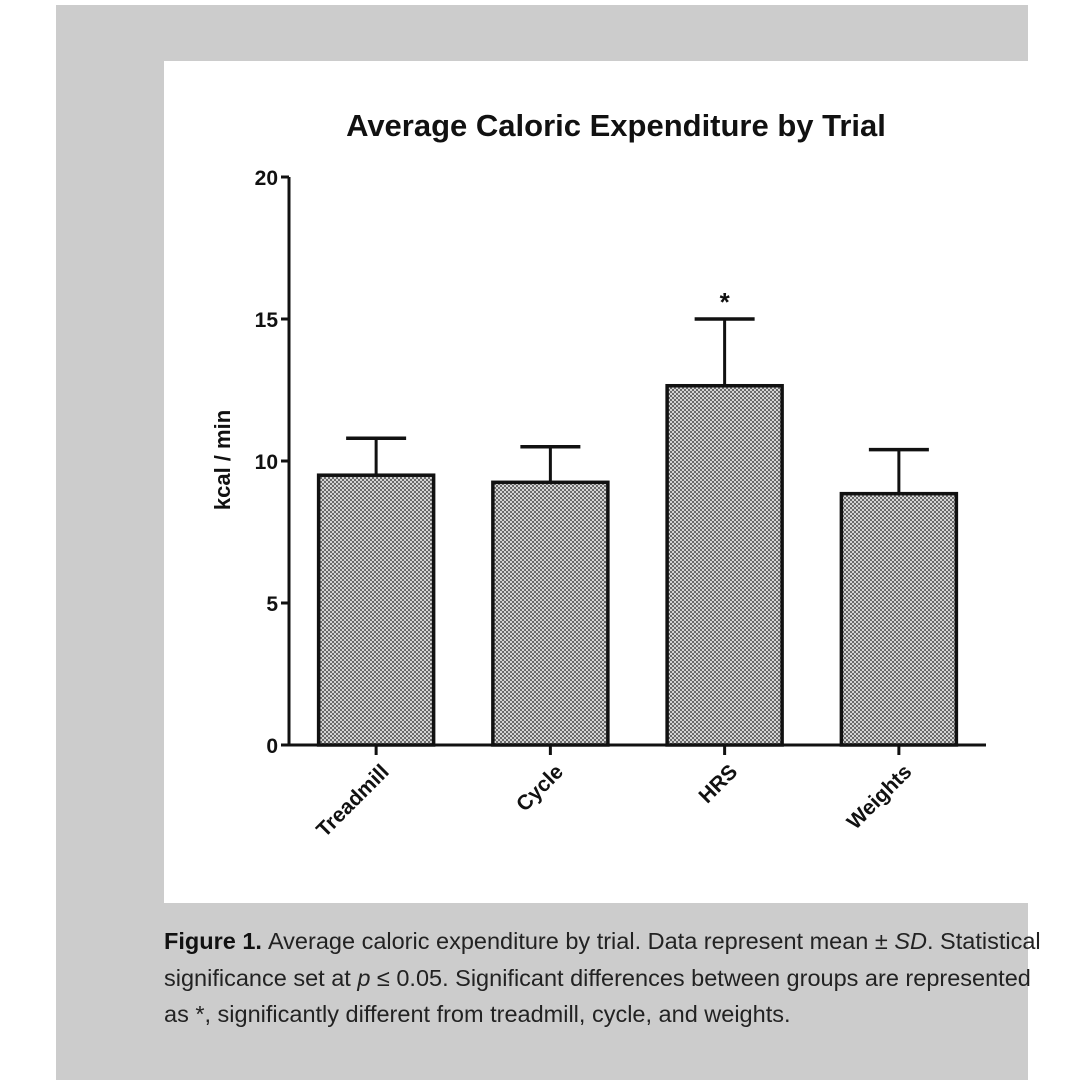  I want to click on x-tick-label-treadmill: Treadmill, so click(352, 800).